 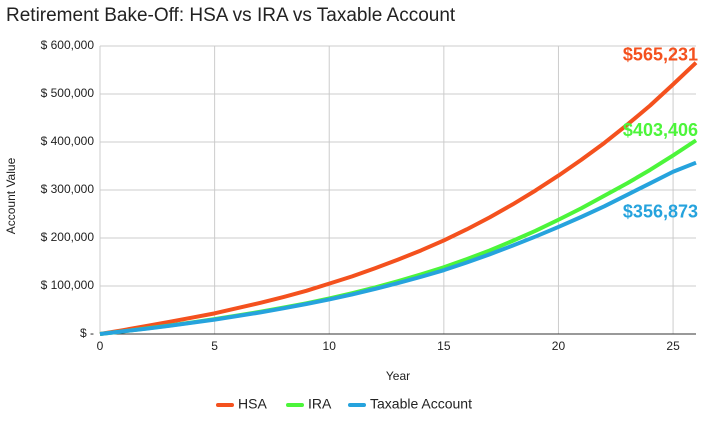 I want to click on legend-label: IRA, so click(x=320, y=404).